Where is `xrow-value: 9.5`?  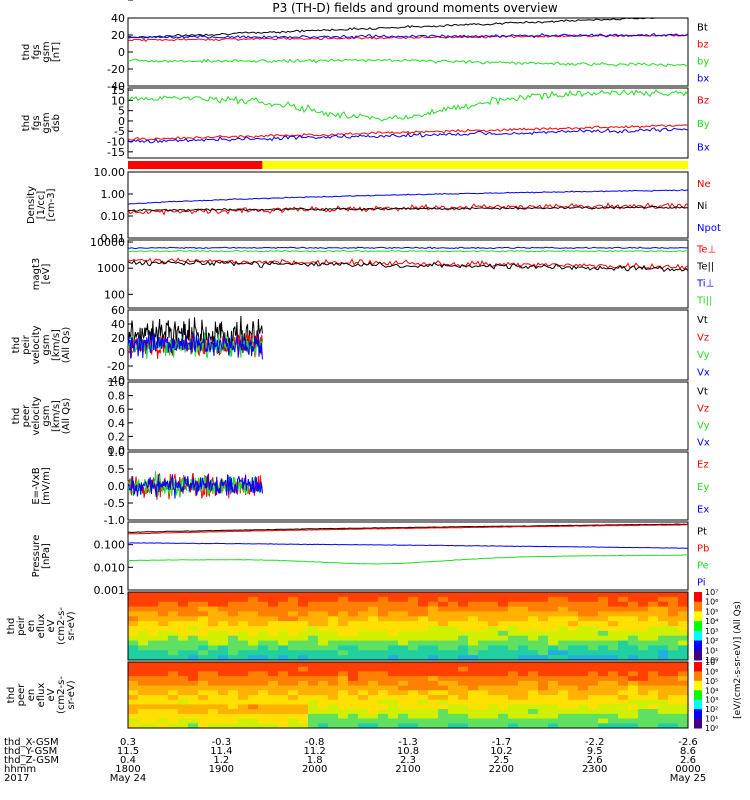 xrow-value: 9.5 is located at coordinates (595, 751).